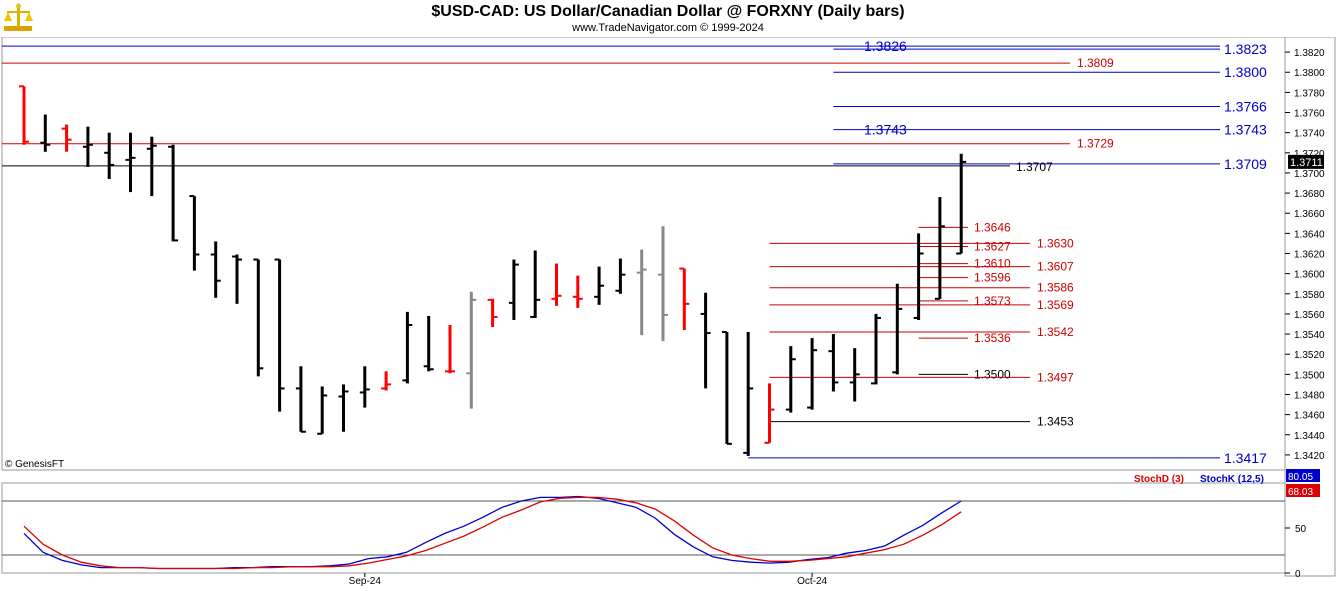  What do you see at coordinates (1309, 154) in the screenshot?
I see `y-tick-label: 1.3720` at bounding box center [1309, 154].